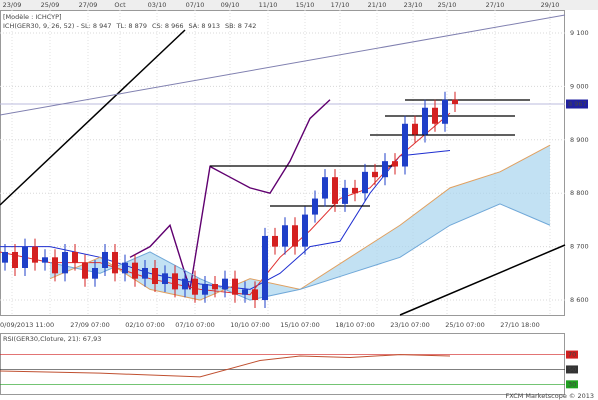  I want to click on x-tick-label-top: 23/10, so click(413, 5).